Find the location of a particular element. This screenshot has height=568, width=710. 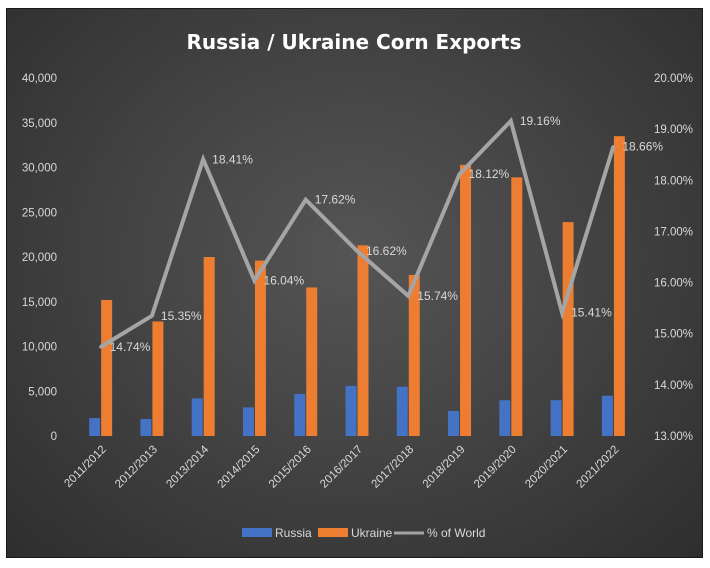

world-share-label: 19.16% is located at coordinates (540, 121).